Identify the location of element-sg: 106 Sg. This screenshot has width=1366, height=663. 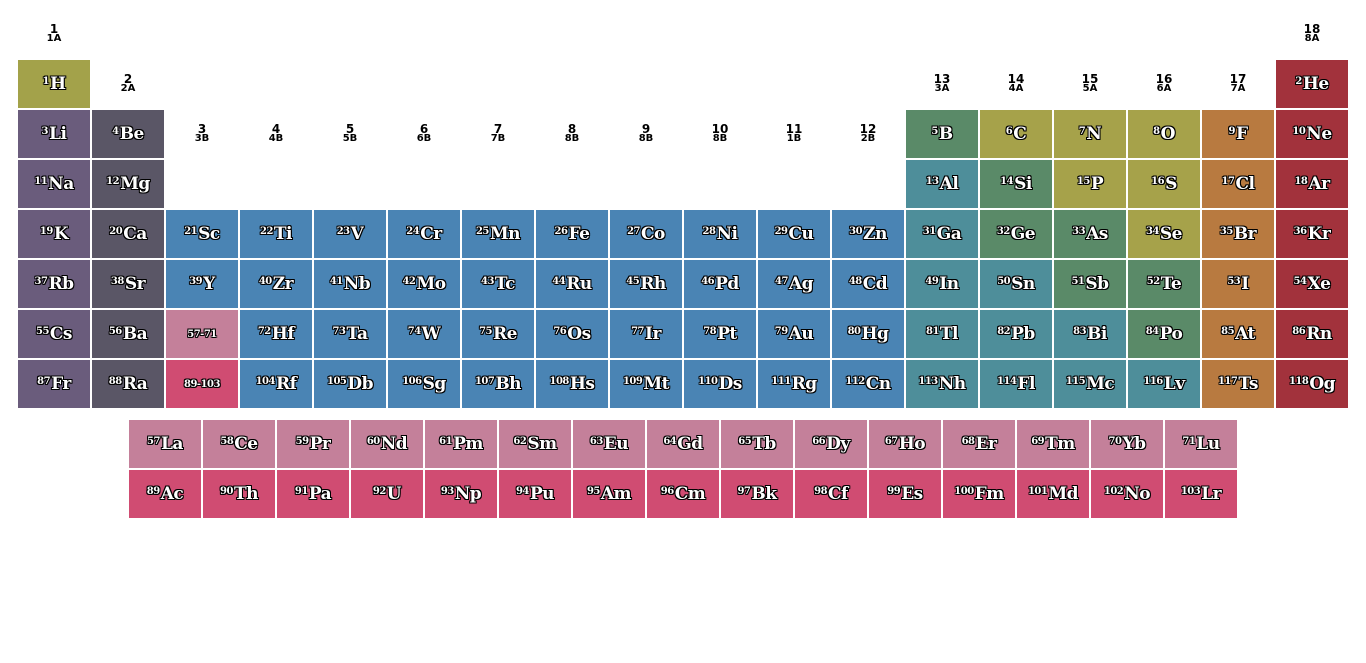
(424, 384).